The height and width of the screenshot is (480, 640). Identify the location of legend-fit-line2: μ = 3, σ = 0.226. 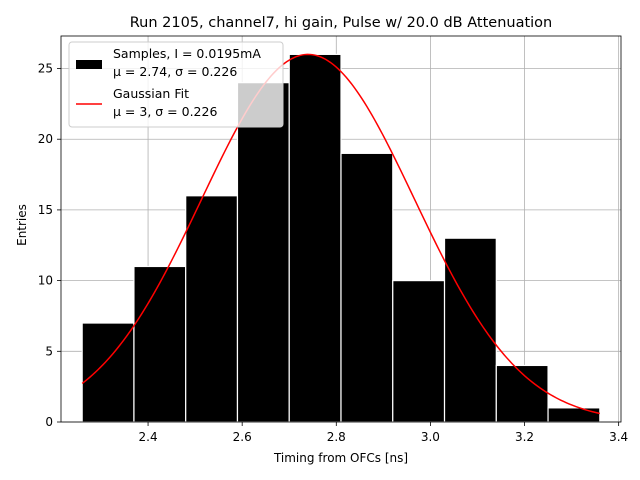
(165, 111).